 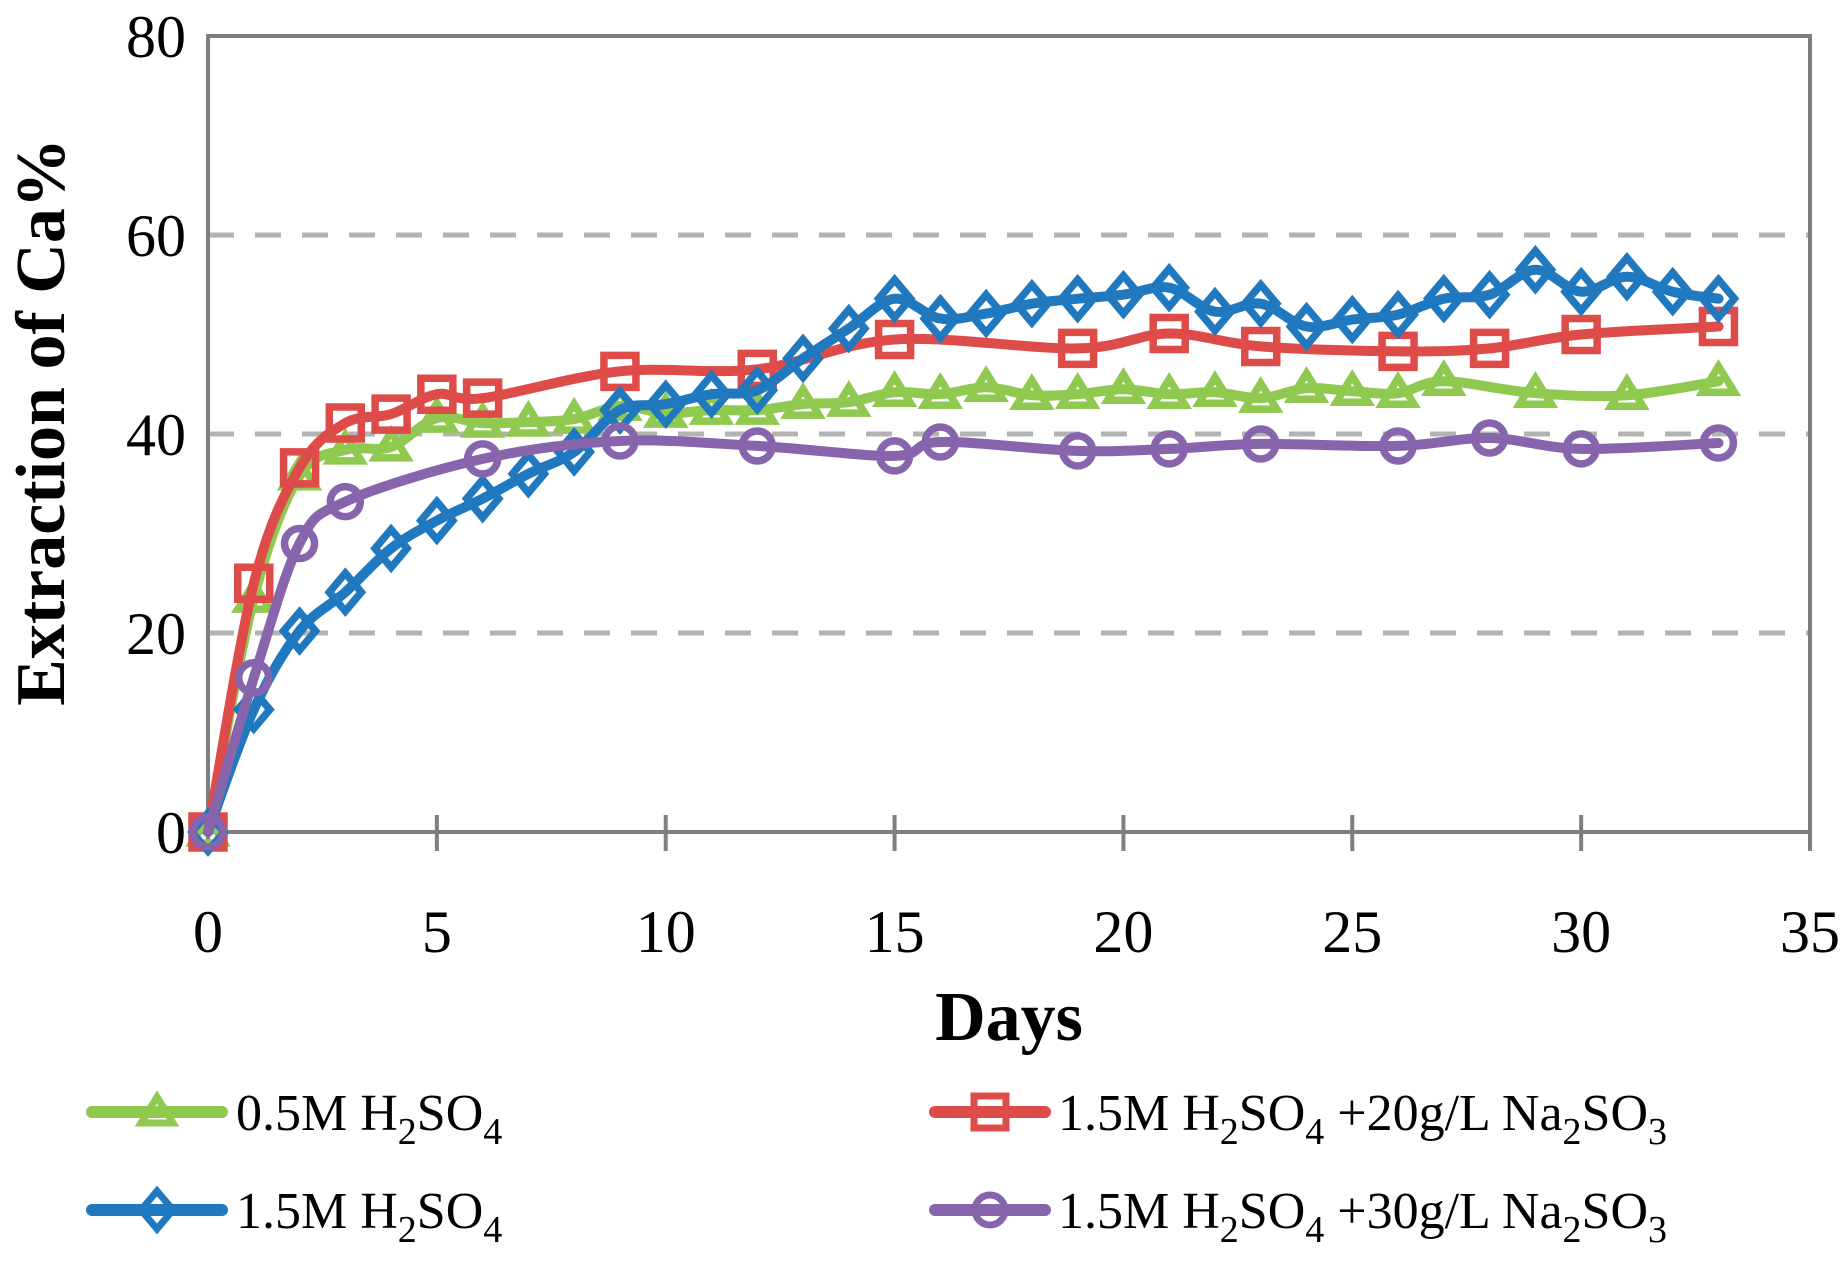 I want to click on x-tick-label-20: 20, so click(x=1123, y=932).